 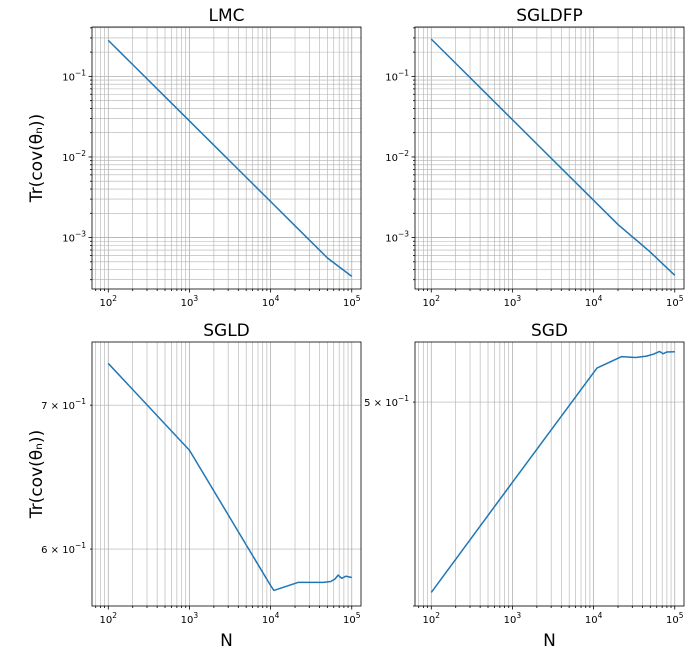 I want to click on chart-title: LMC, so click(x=226, y=16).